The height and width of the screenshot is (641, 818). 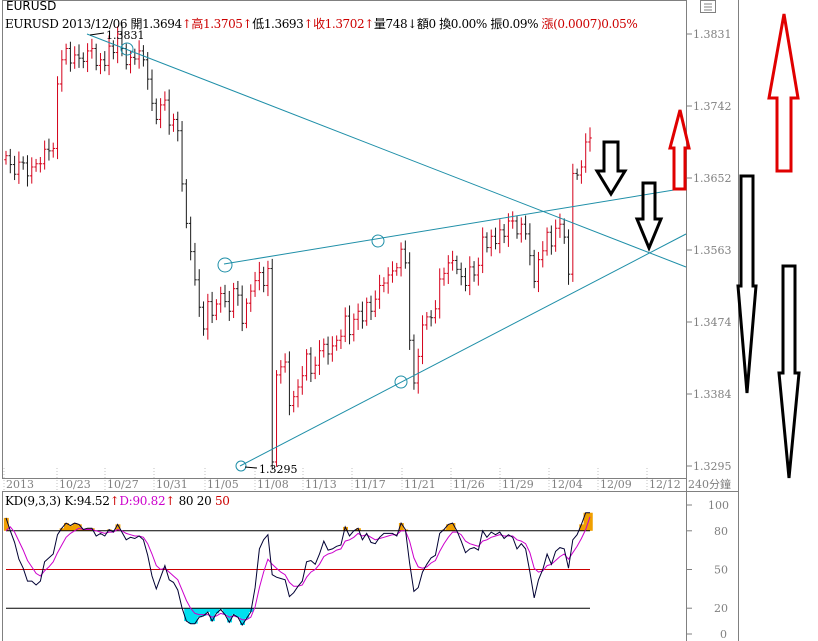 I want to click on kd-levels: 80 20, so click(x=195, y=501).